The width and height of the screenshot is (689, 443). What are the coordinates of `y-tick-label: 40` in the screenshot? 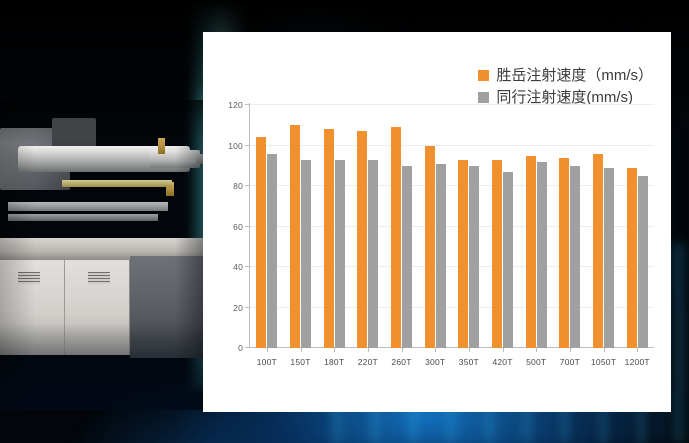 It's located at (238, 267).